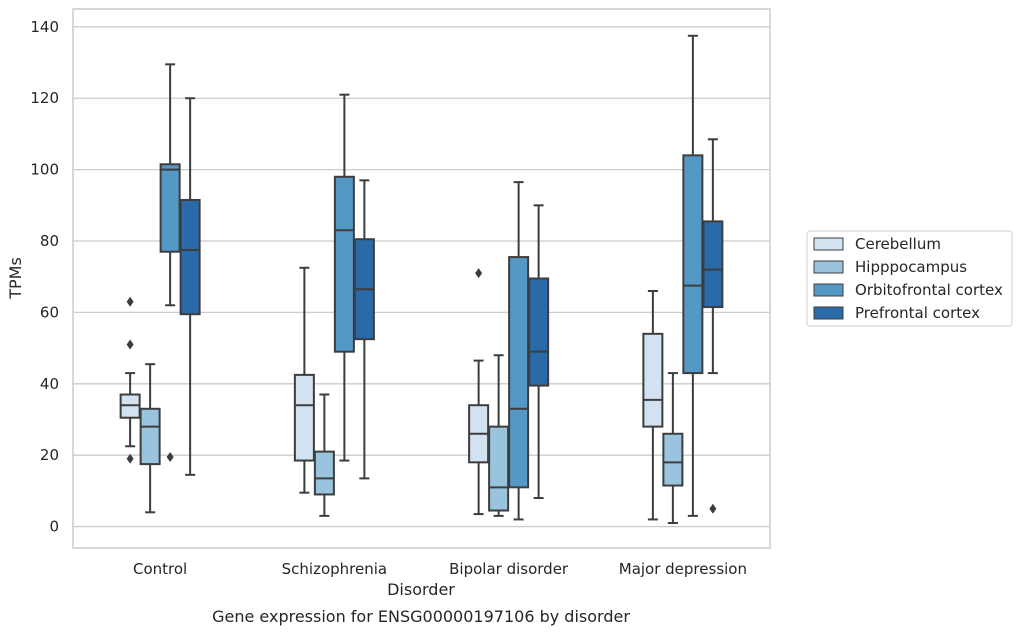 This screenshot has width=1023, height=634. Describe the element at coordinates (334, 569) in the screenshot. I see `x-tick-label: Schizophrenia` at that location.